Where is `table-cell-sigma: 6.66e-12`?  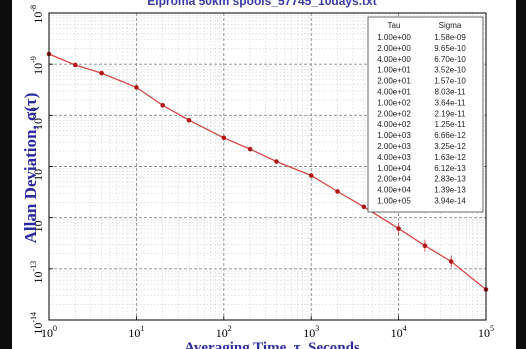
table-cell-sigma: 6.66e-12 is located at coordinates (450, 135).